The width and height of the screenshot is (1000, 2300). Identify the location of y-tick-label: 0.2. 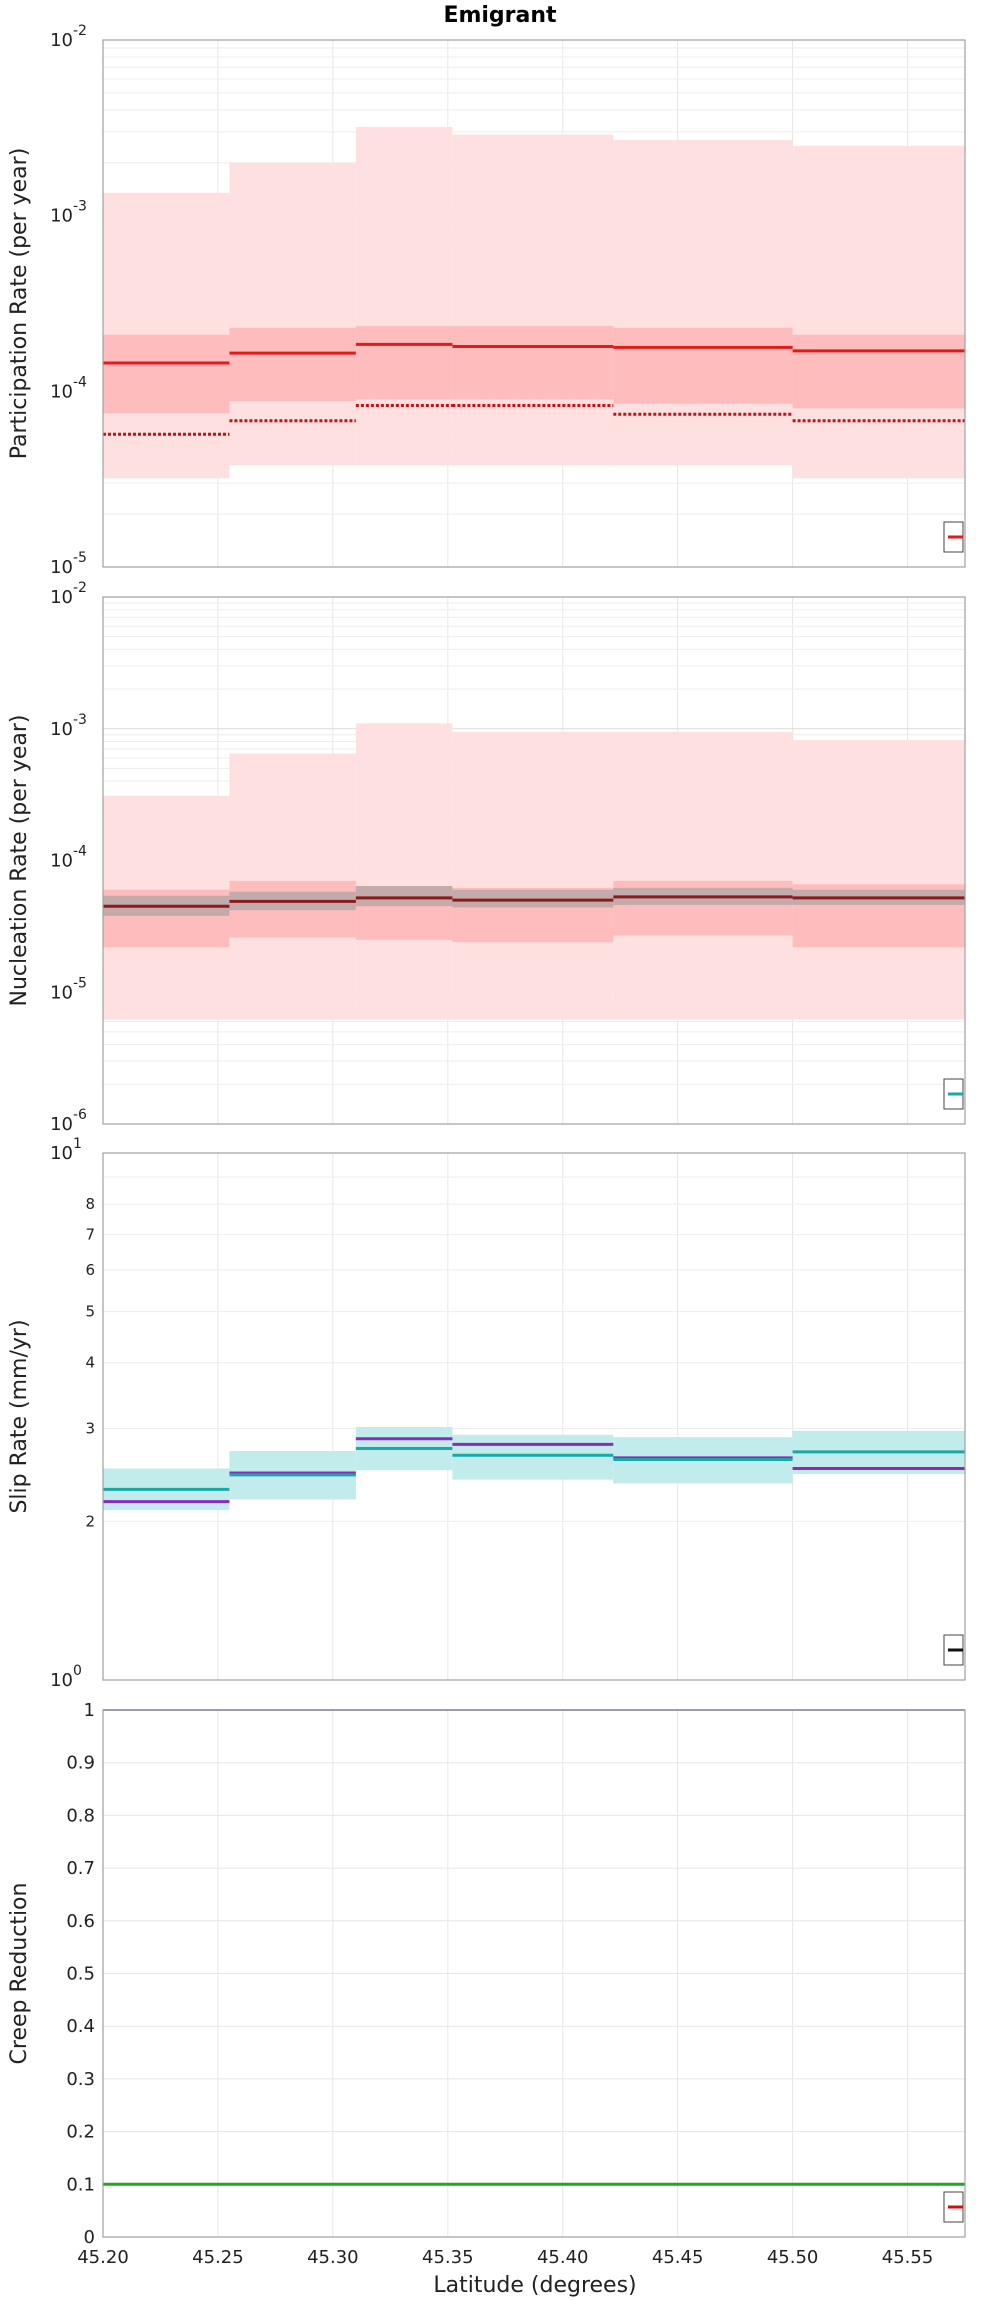
(80, 2132).